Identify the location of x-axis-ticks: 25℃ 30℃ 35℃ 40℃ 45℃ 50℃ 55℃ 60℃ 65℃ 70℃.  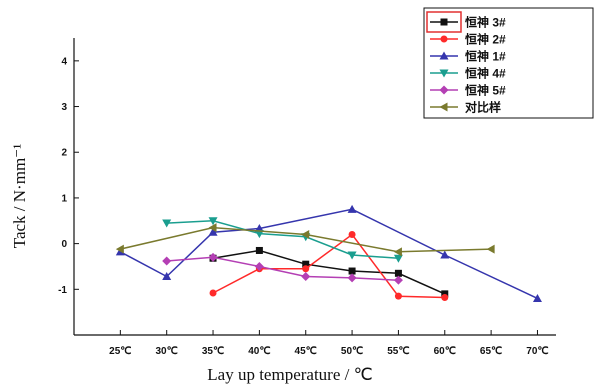
(329, 343).